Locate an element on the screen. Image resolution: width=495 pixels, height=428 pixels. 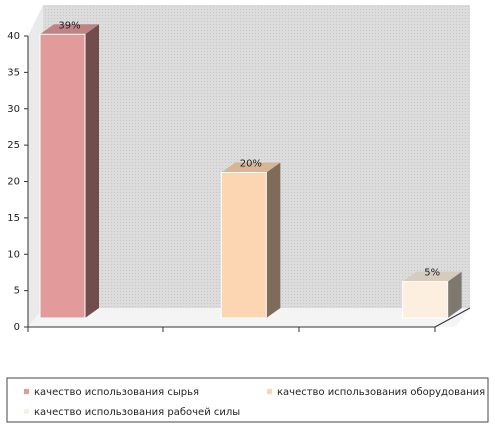
y-tick-label: 5 is located at coordinates (17, 291).